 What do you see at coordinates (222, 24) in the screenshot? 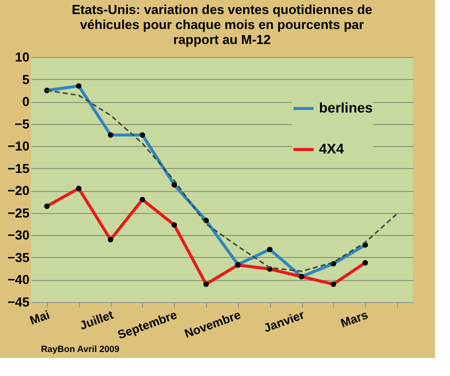
I see `text: véhicules pour chaque mois en pourcents par` at bounding box center [222, 24].